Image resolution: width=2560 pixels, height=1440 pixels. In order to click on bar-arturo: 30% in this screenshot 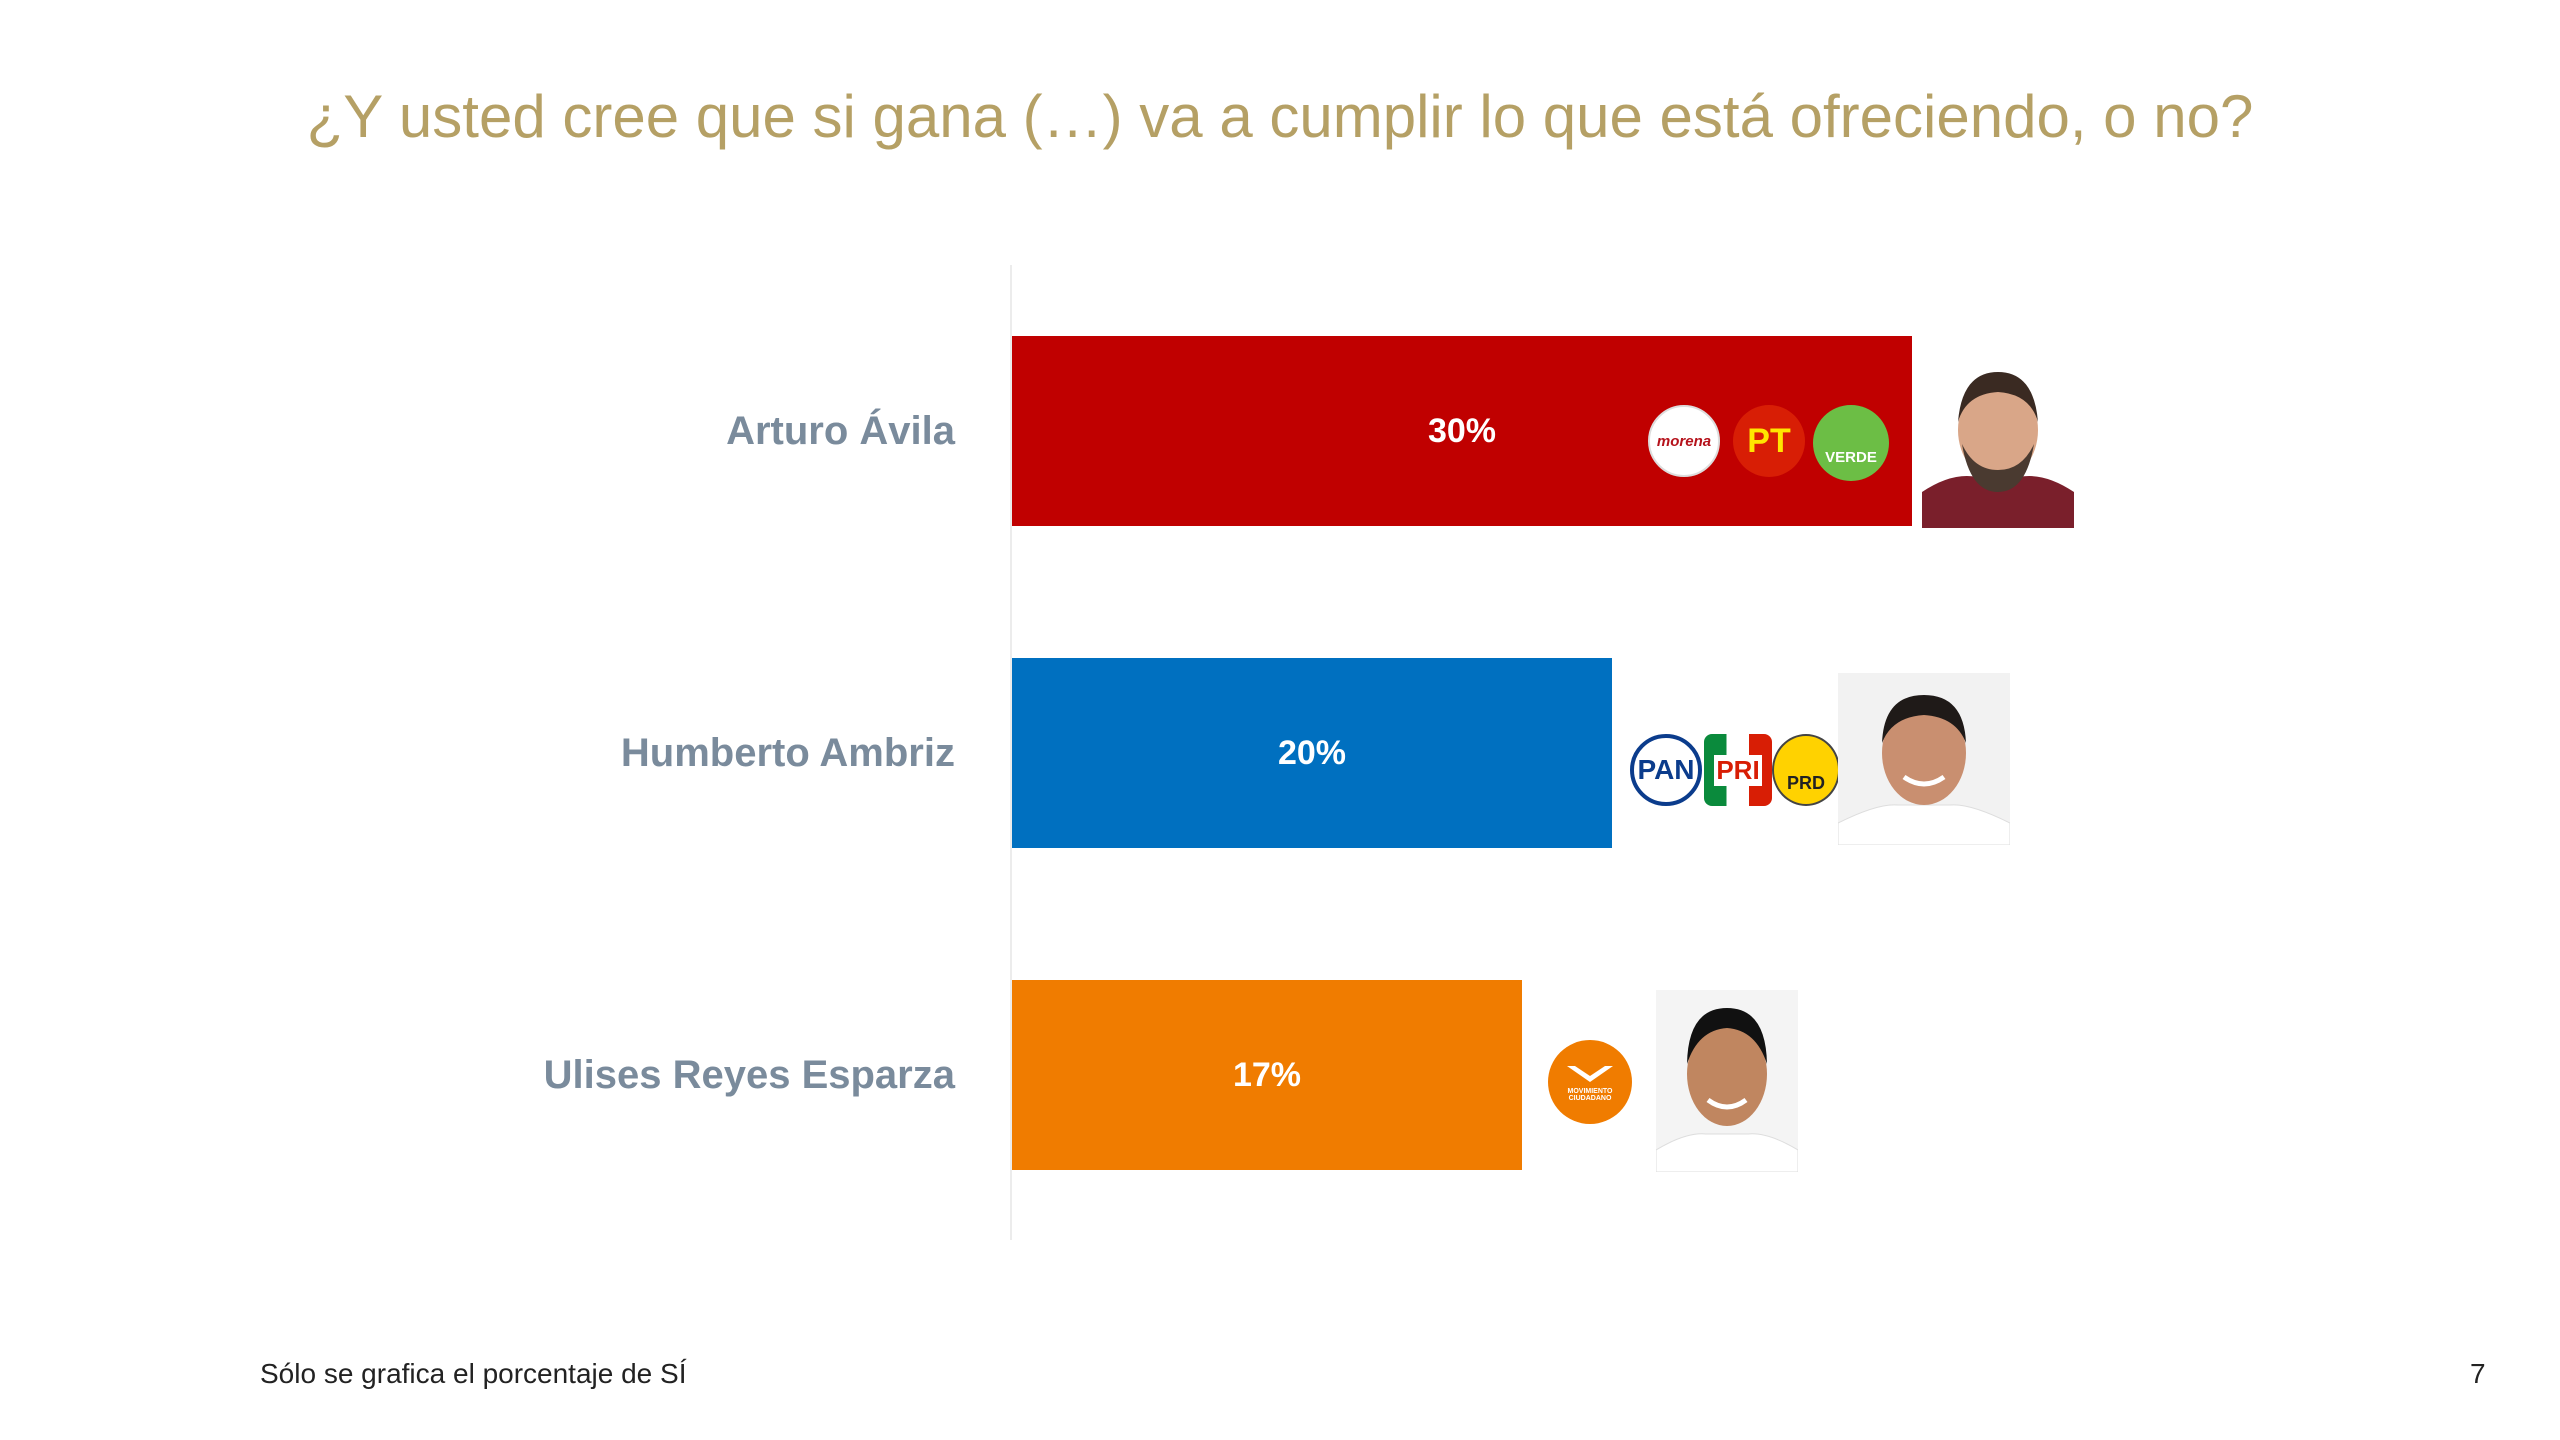, I will do `click(1462, 431)`.